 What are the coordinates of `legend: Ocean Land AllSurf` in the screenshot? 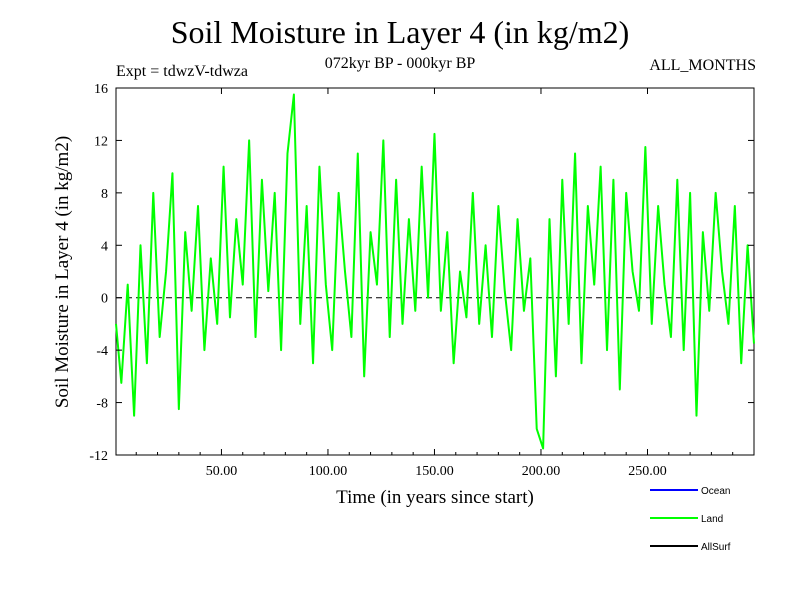 It's located at (690, 519).